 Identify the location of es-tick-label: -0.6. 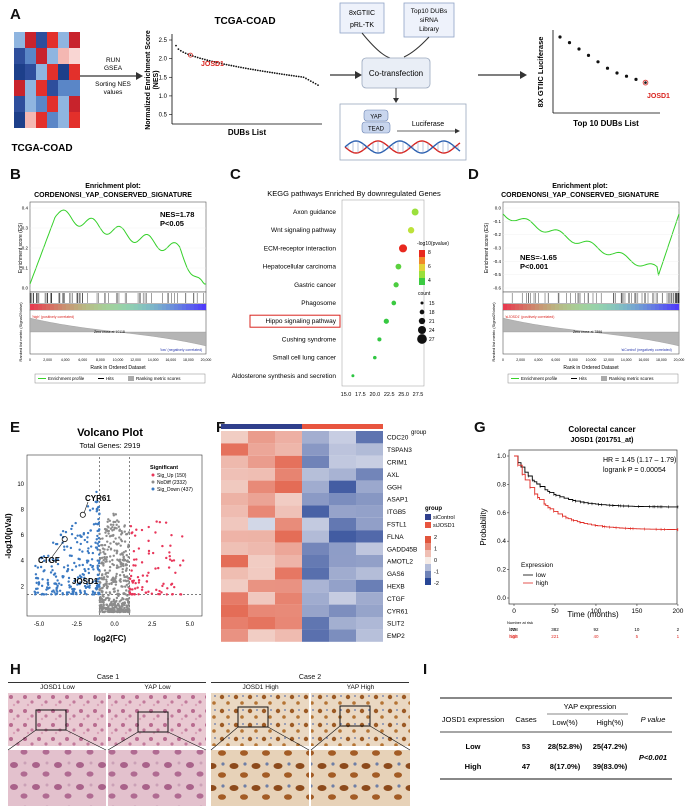
(497, 288).